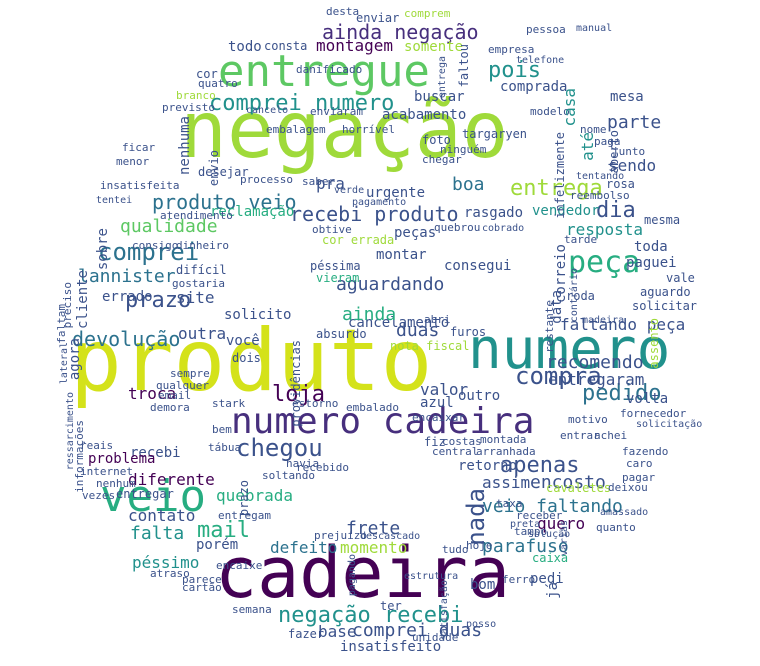  Describe the element at coordinates (225, 447) in the screenshot. I see `word-tabua: tábua` at that location.